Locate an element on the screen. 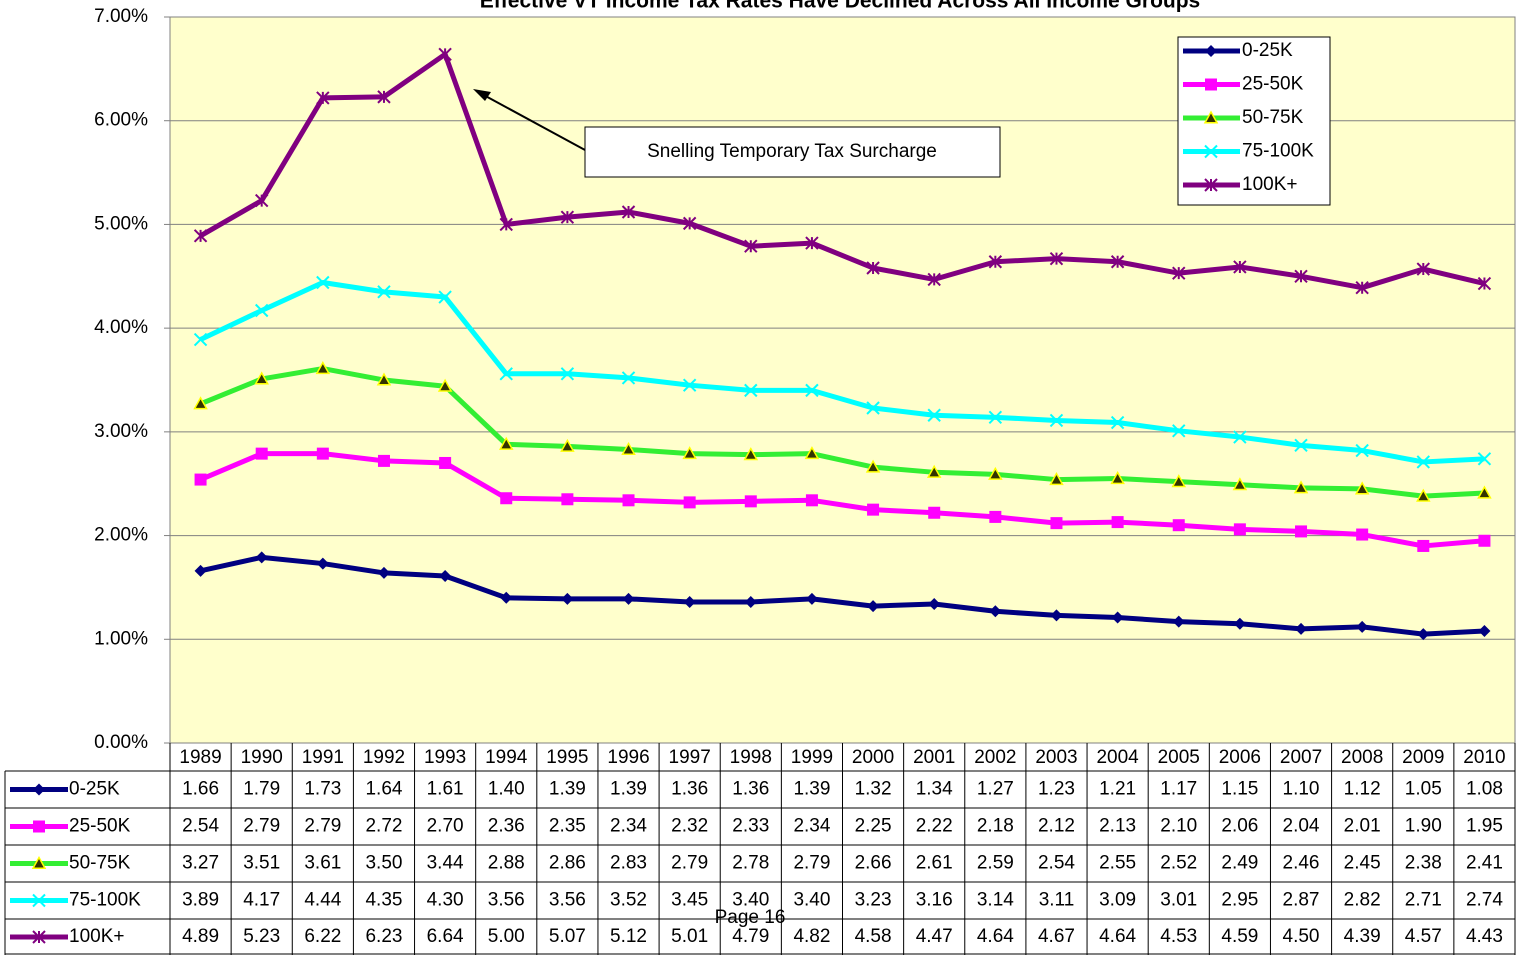  table-value: 2.95 is located at coordinates (1239, 900).